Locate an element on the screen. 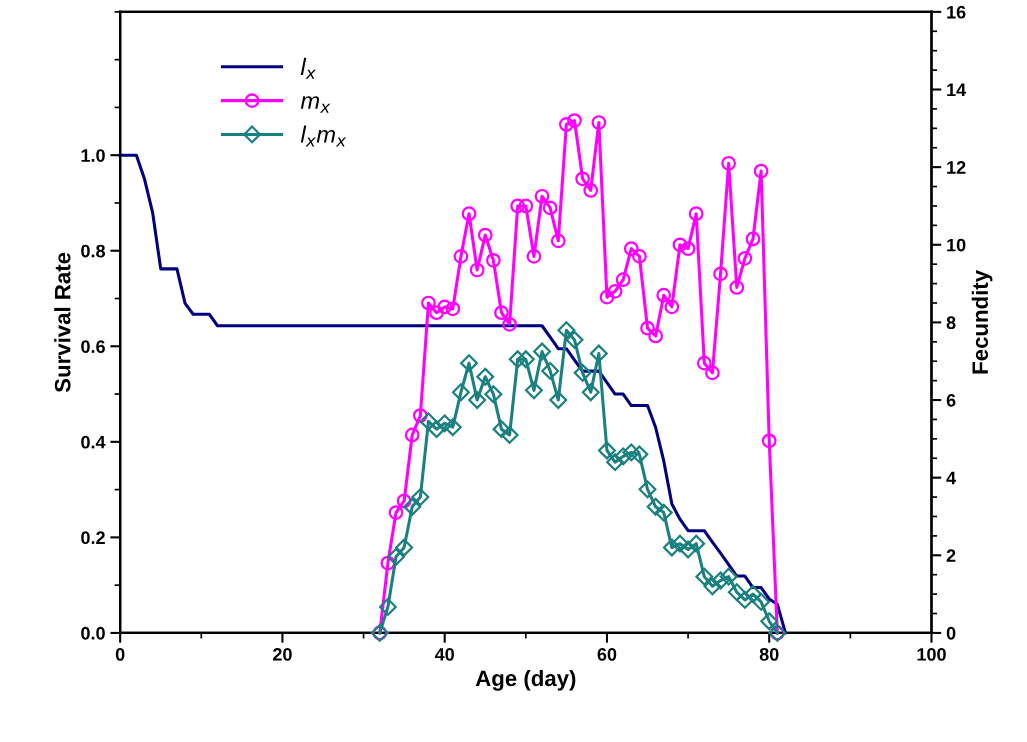 Image resolution: width=1027 pixels, height=742 pixels. y2-tick-label: 12 is located at coordinates (956, 167).